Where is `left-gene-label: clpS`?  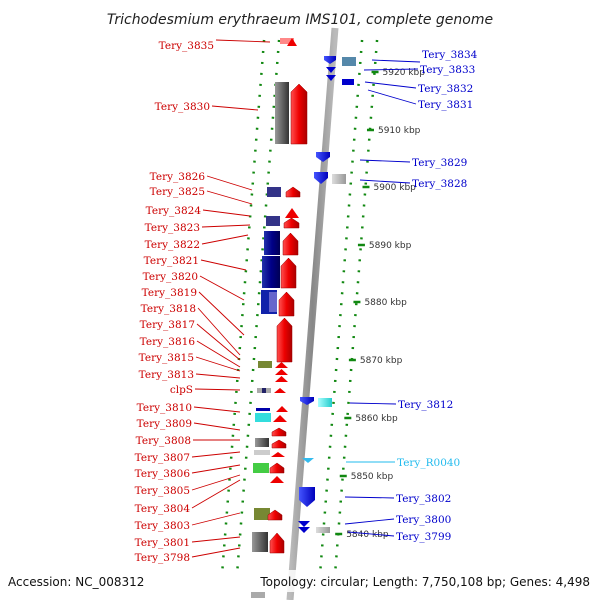 left-gene-label: clpS is located at coordinates (181, 390).